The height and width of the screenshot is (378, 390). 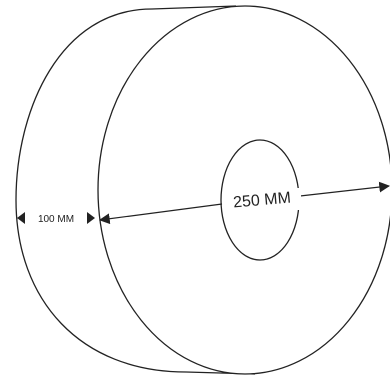 What do you see at coordinates (194, 7) in the screenshot?
I see `roll-top-edge` at bounding box center [194, 7].